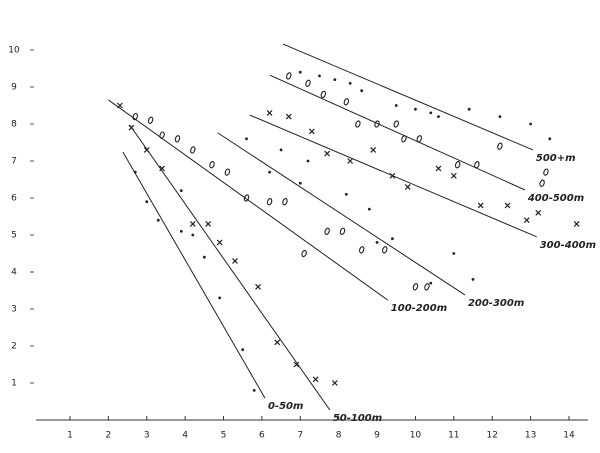 This screenshot has height=453, width=600. What do you see at coordinates (14, 310) in the screenshot?
I see `y-tick-label: 3` at bounding box center [14, 310].